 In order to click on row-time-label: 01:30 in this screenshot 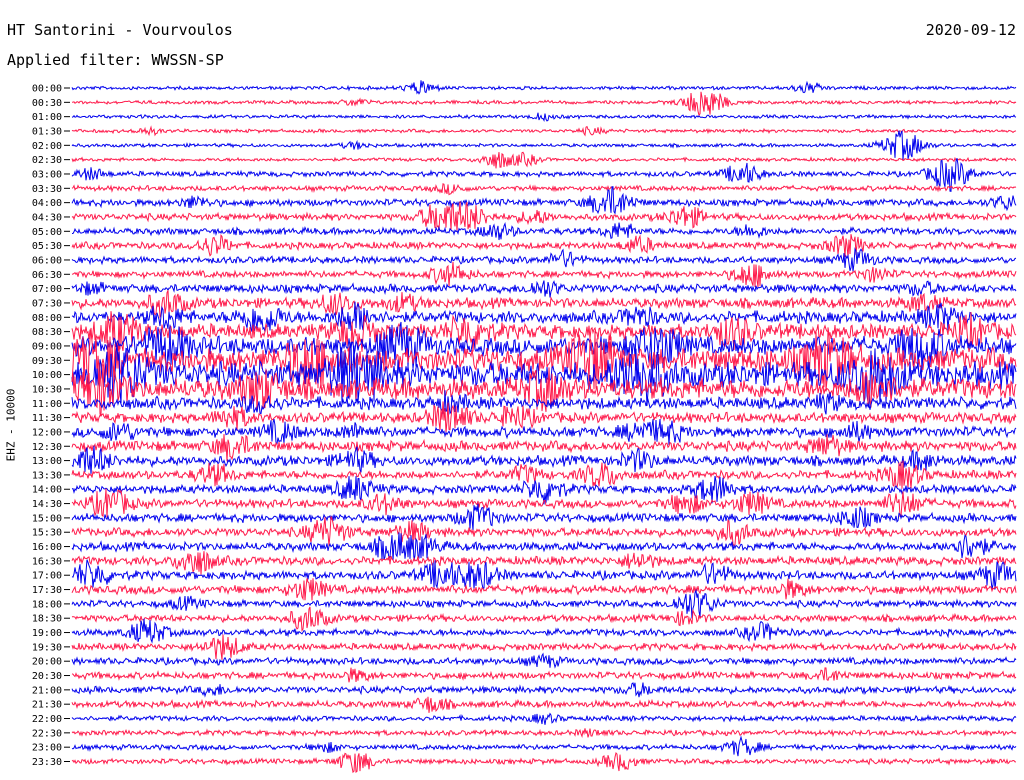, I will do `click(47, 131)`.